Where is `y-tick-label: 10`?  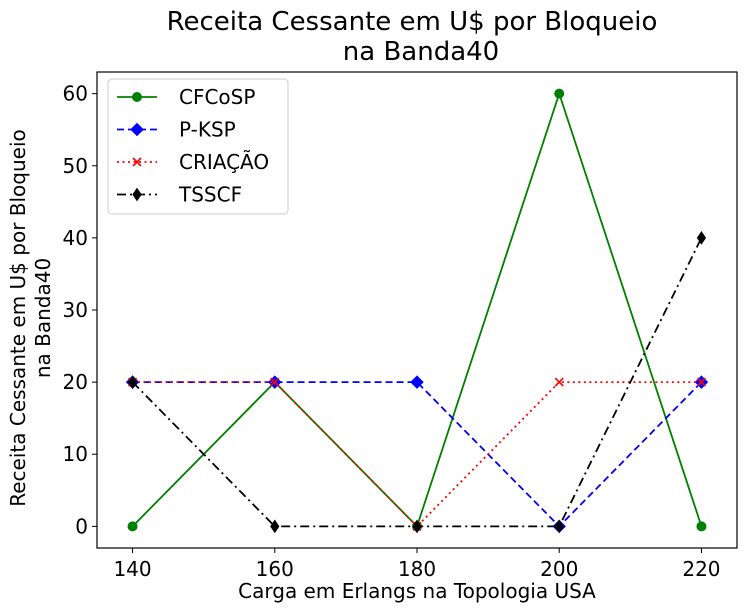 y-tick-label: 10 is located at coordinates (75, 454).